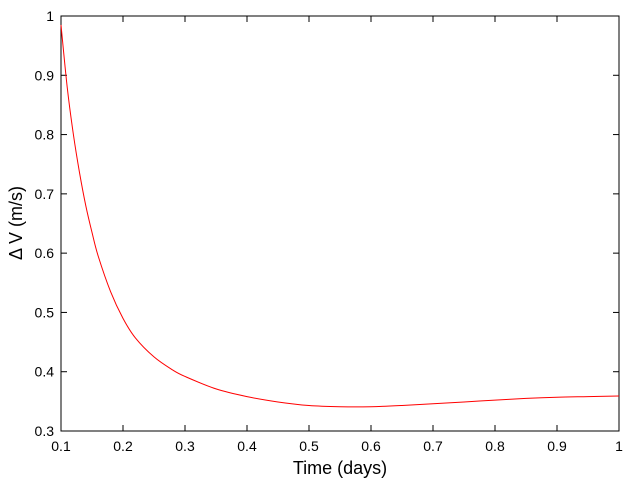  Describe the element at coordinates (45, 194) in the screenshot. I see `y-tick-label: 0.7` at that location.